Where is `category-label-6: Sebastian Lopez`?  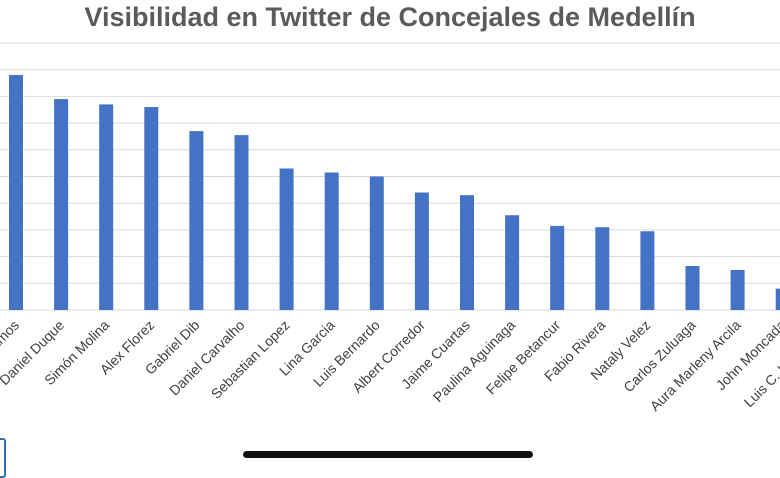 category-label-6: Sebastian Lopez is located at coordinates (250, 359).